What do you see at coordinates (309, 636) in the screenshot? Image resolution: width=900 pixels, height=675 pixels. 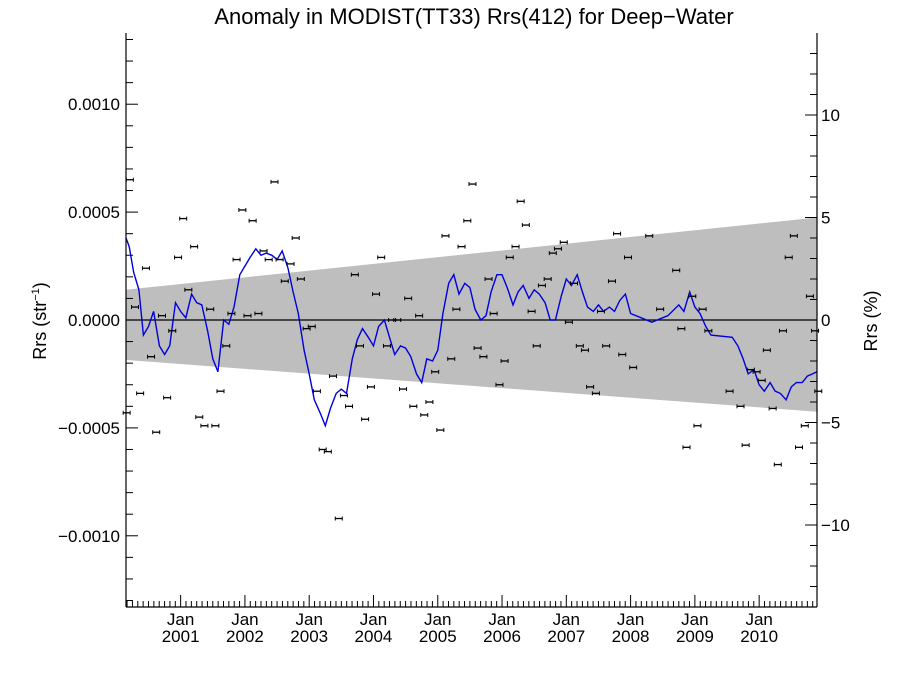 I see `x-tick-label-year: 2003` at bounding box center [309, 636].